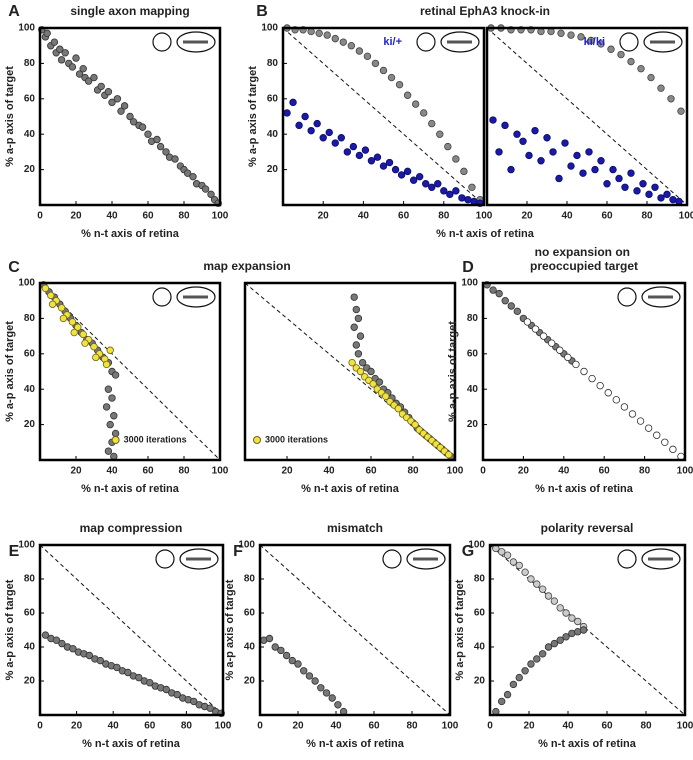  I want to click on reference-diagonal, so click(130, 371).